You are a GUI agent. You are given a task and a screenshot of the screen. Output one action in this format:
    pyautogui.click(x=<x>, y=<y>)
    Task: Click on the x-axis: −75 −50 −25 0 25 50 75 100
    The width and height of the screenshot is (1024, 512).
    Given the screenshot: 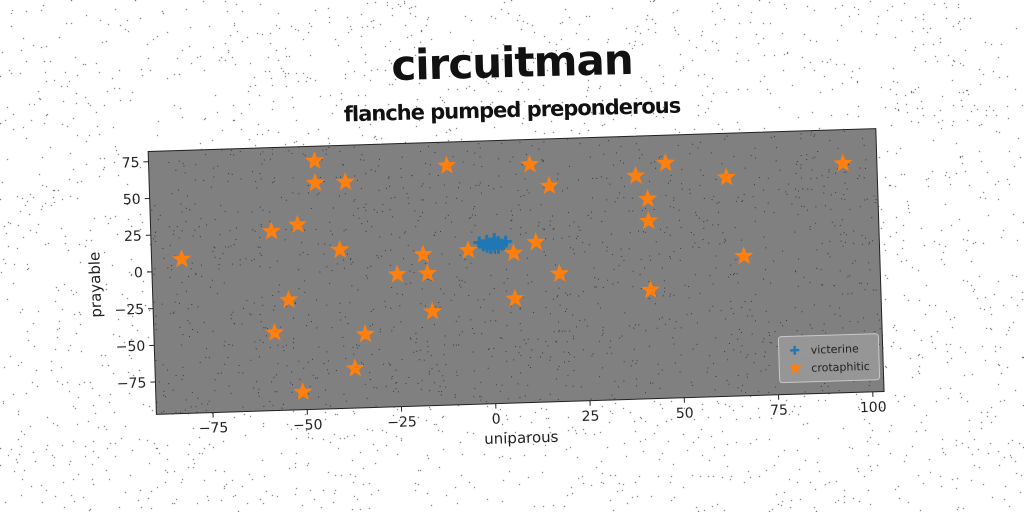 What is the action you would take?
    pyautogui.click(x=542, y=414)
    